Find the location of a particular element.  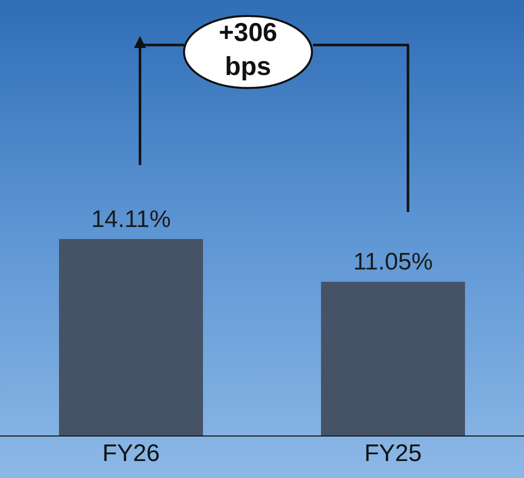

data-label: 11.05% is located at coordinates (393, 262).